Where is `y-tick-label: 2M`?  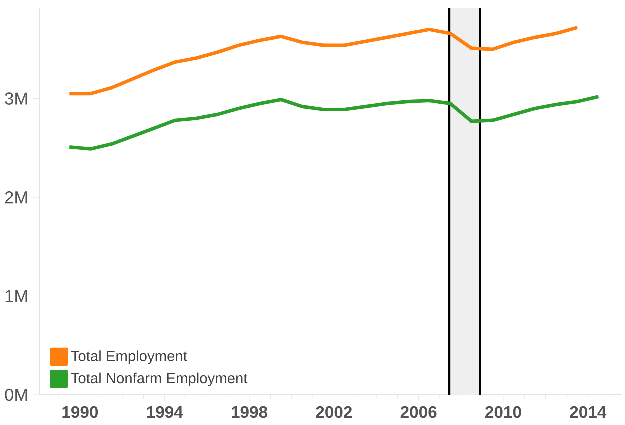
y-tick-label: 2M is located at coordinates (16, 197).